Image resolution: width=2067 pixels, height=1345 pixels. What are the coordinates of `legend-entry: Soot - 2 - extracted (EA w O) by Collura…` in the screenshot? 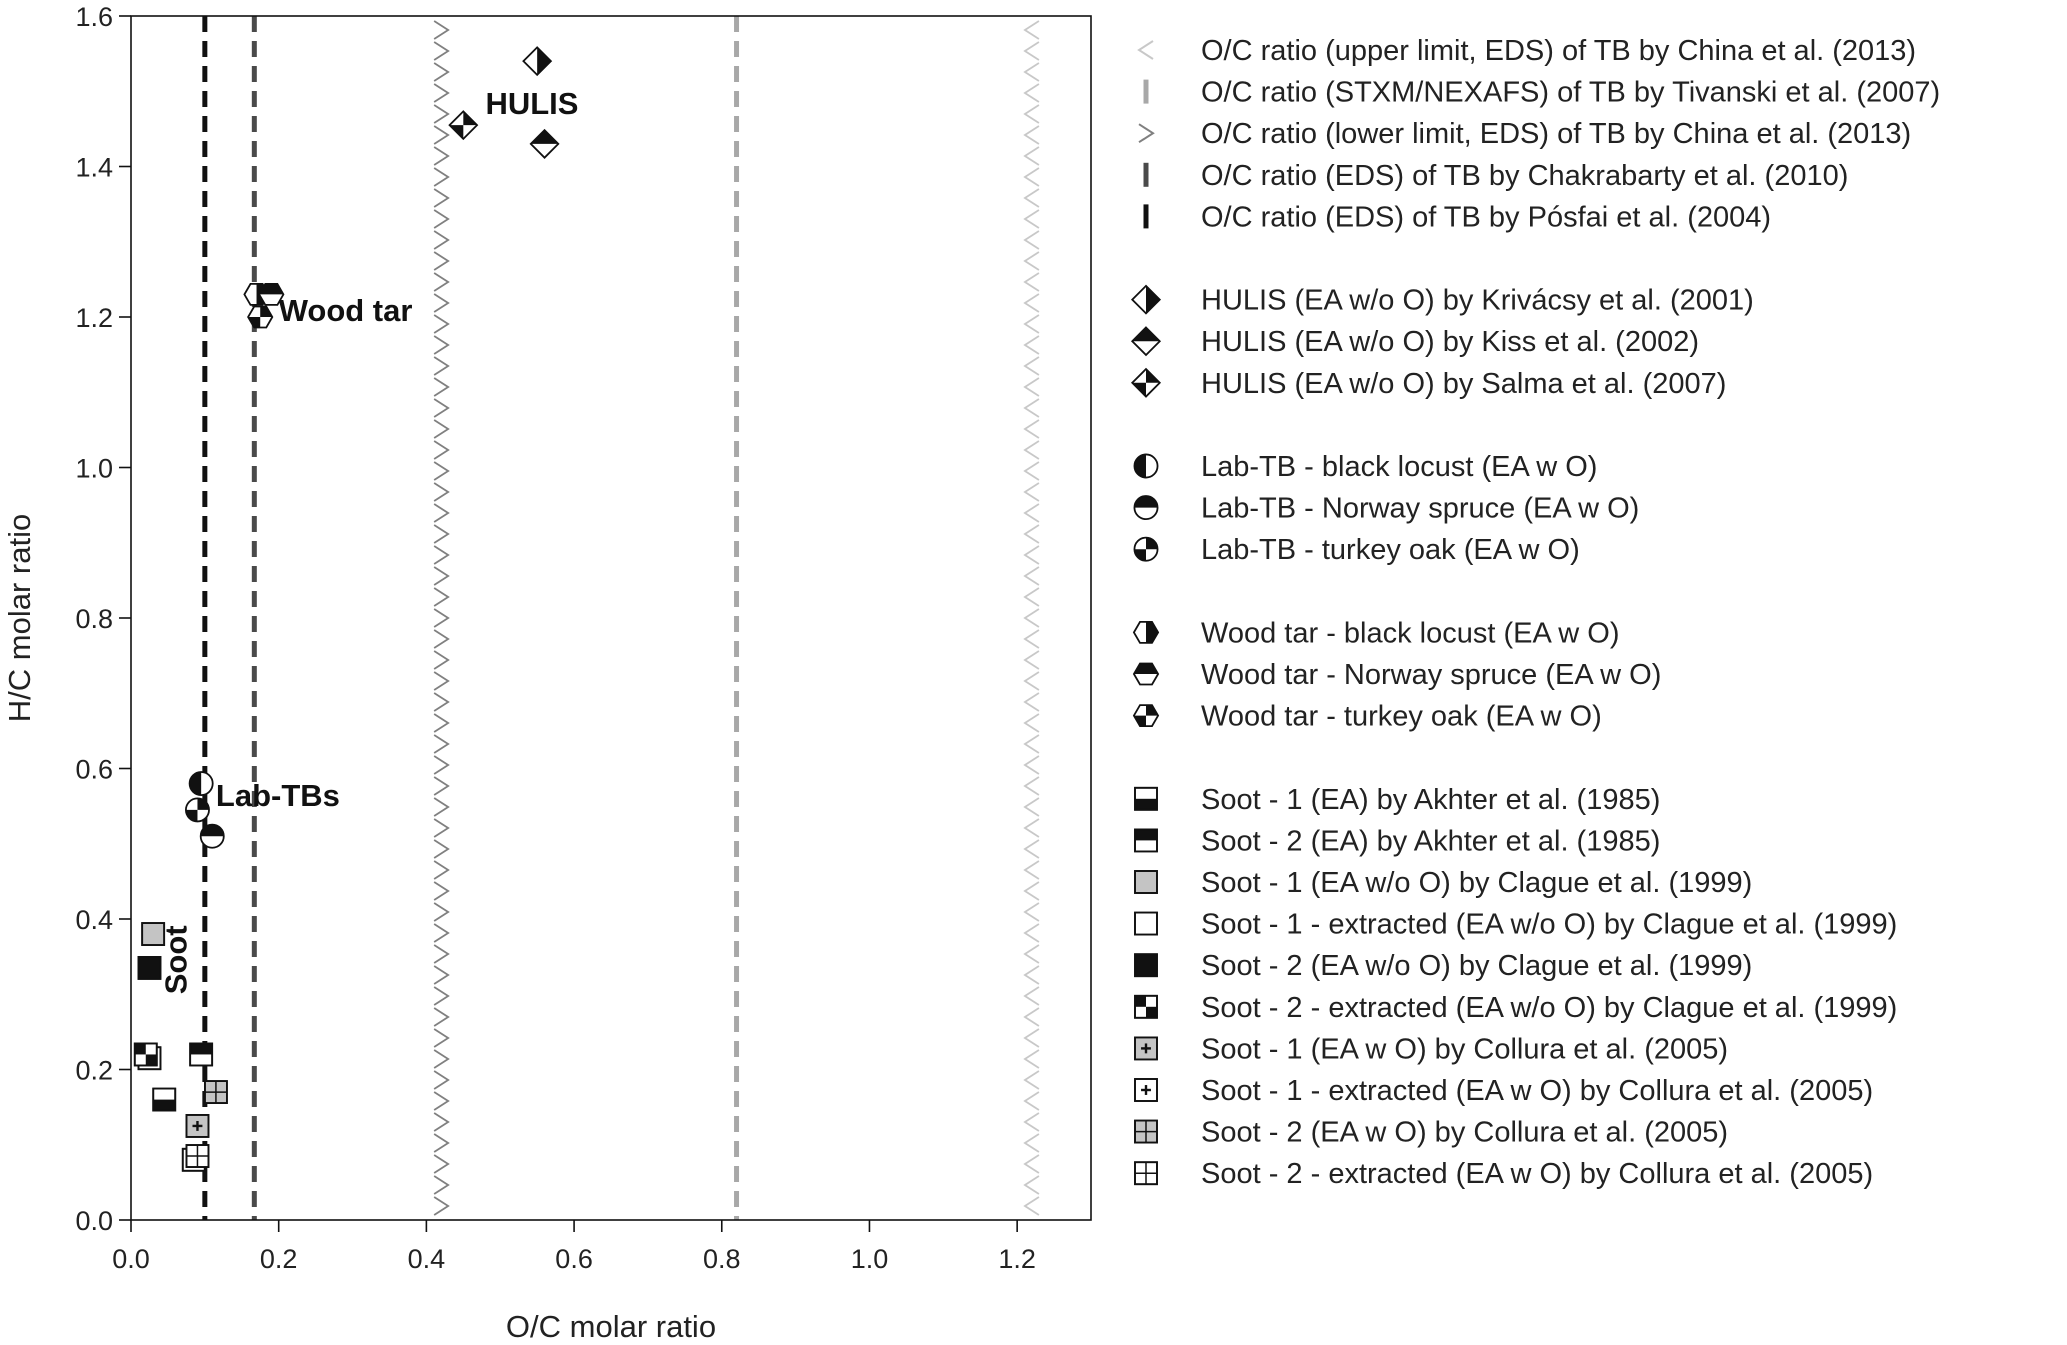 It's located at (1503, 1174).